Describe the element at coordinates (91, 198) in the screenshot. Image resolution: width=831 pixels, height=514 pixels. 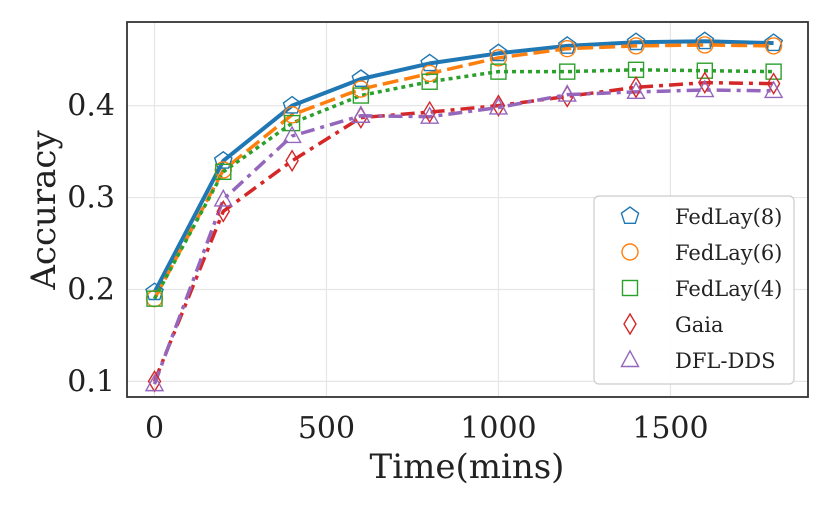
I see `y-tick-label: 0.3` at that location.